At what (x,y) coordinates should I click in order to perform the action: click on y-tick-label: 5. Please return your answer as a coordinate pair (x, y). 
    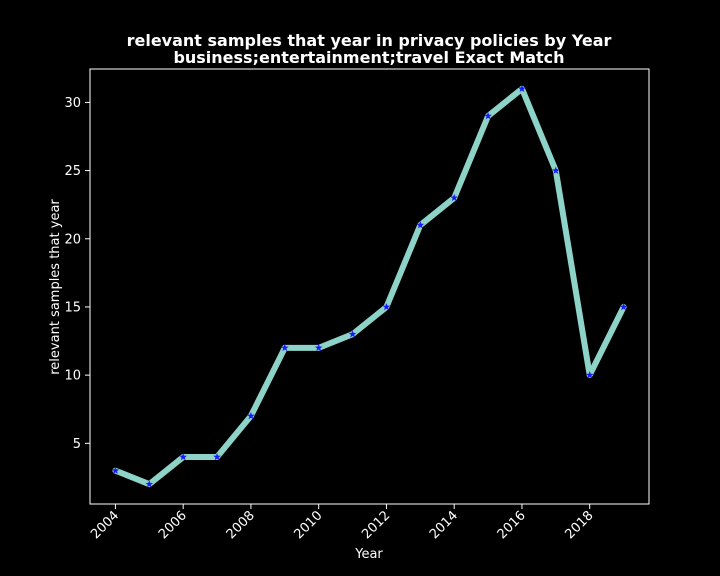
    Looking at the image, I should click on (77, 444).